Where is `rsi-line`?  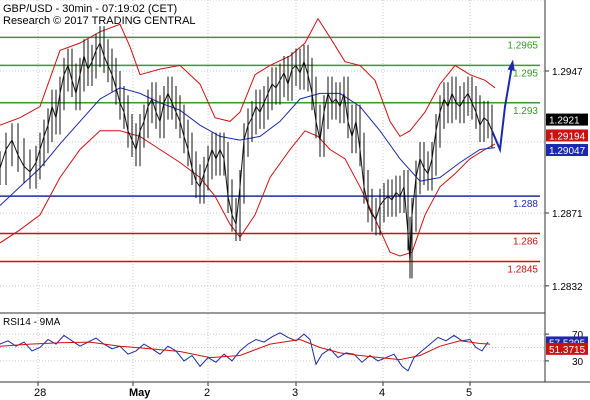
rsi-line is located at coordinates (244, 352).